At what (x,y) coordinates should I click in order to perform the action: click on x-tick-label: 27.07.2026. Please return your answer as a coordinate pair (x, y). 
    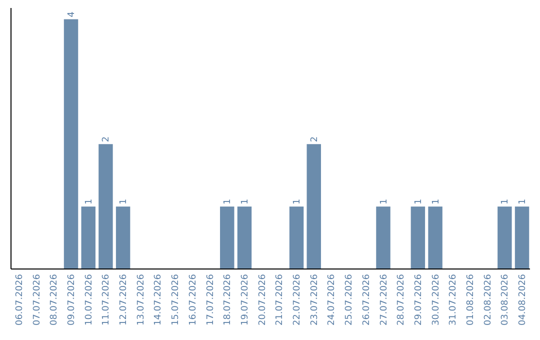
    Looking at the image, I should click on (384, 300).